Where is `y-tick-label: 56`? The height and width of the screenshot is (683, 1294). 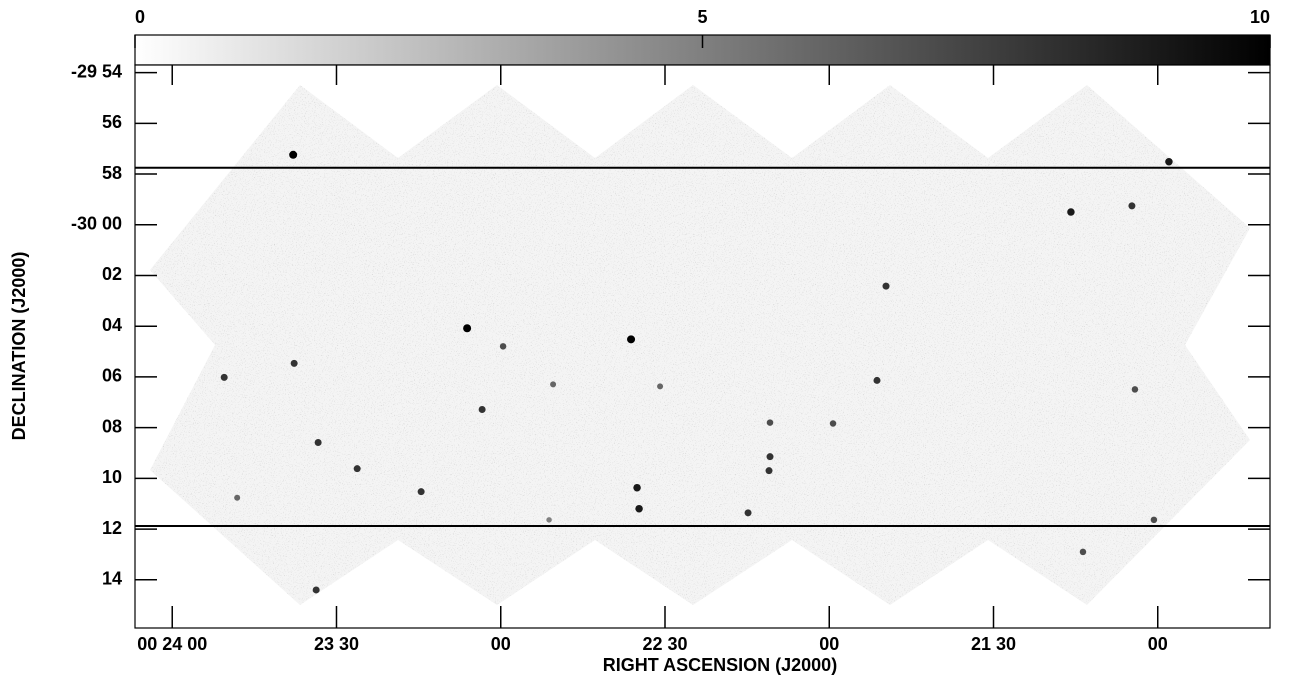 y-tick-label: 56 is located at coordinates (112, 122).